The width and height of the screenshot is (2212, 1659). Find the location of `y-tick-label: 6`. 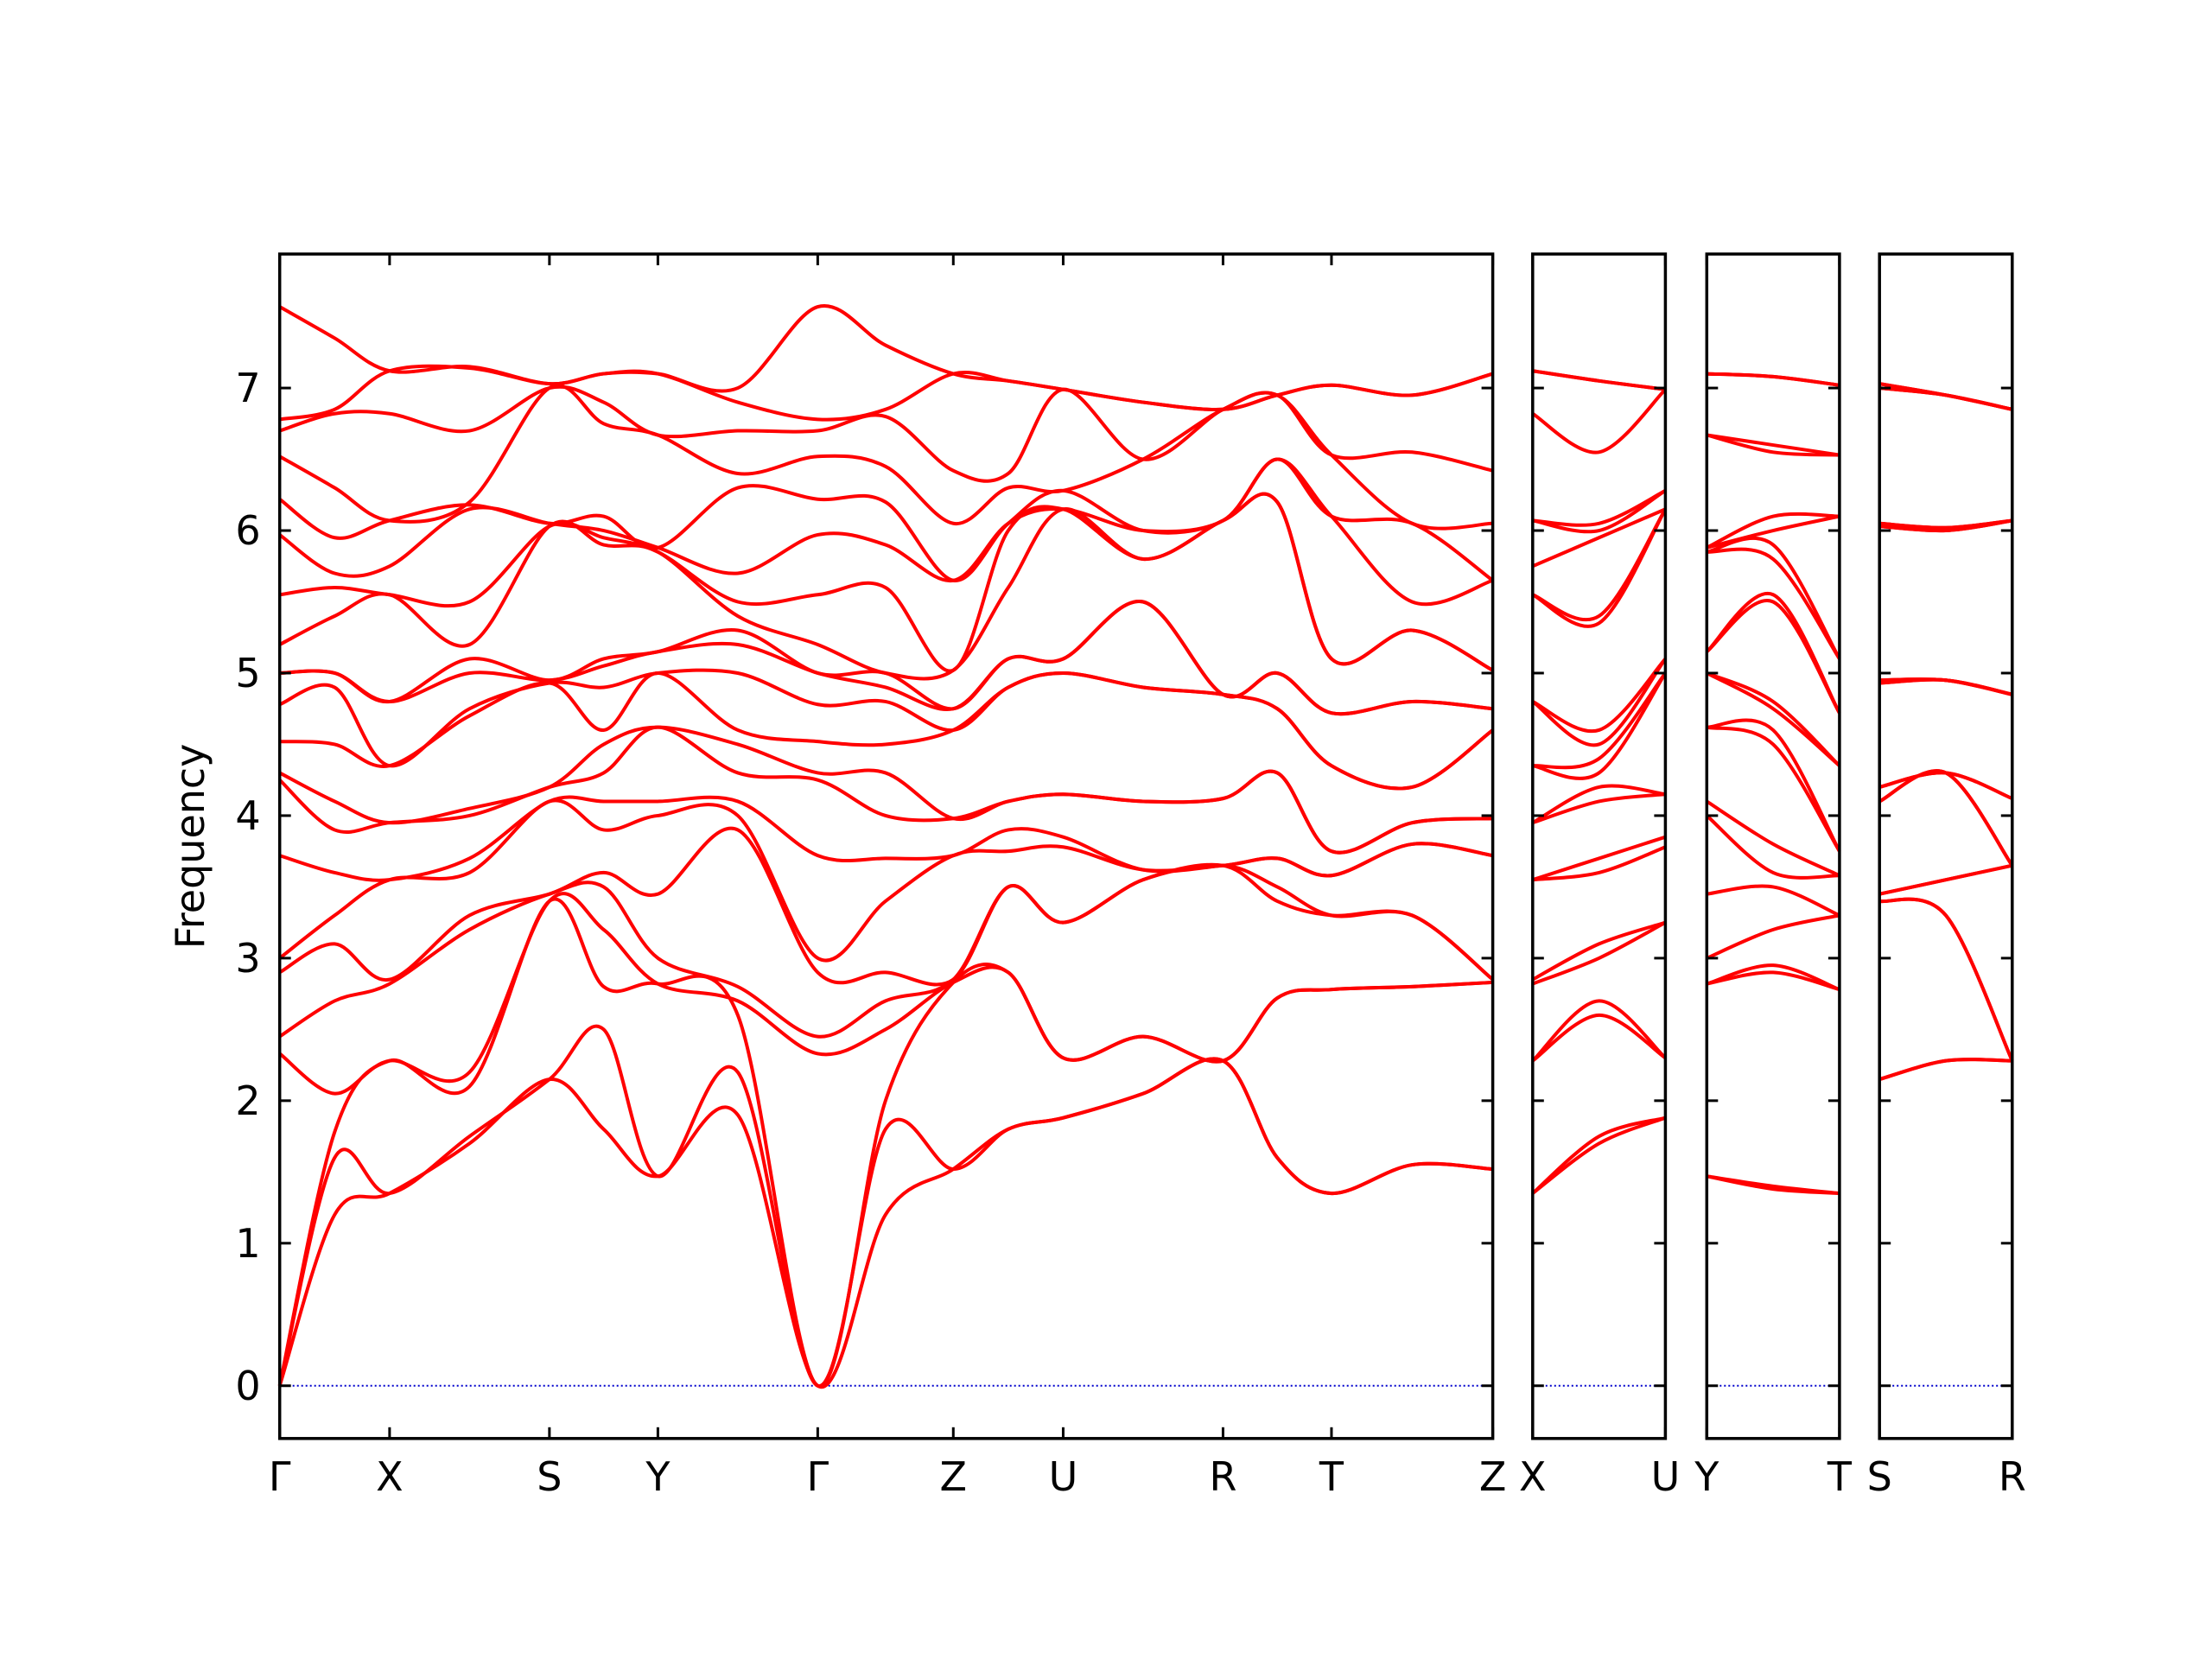

y-tick-label: 6 is located at coordinates (247, 530).